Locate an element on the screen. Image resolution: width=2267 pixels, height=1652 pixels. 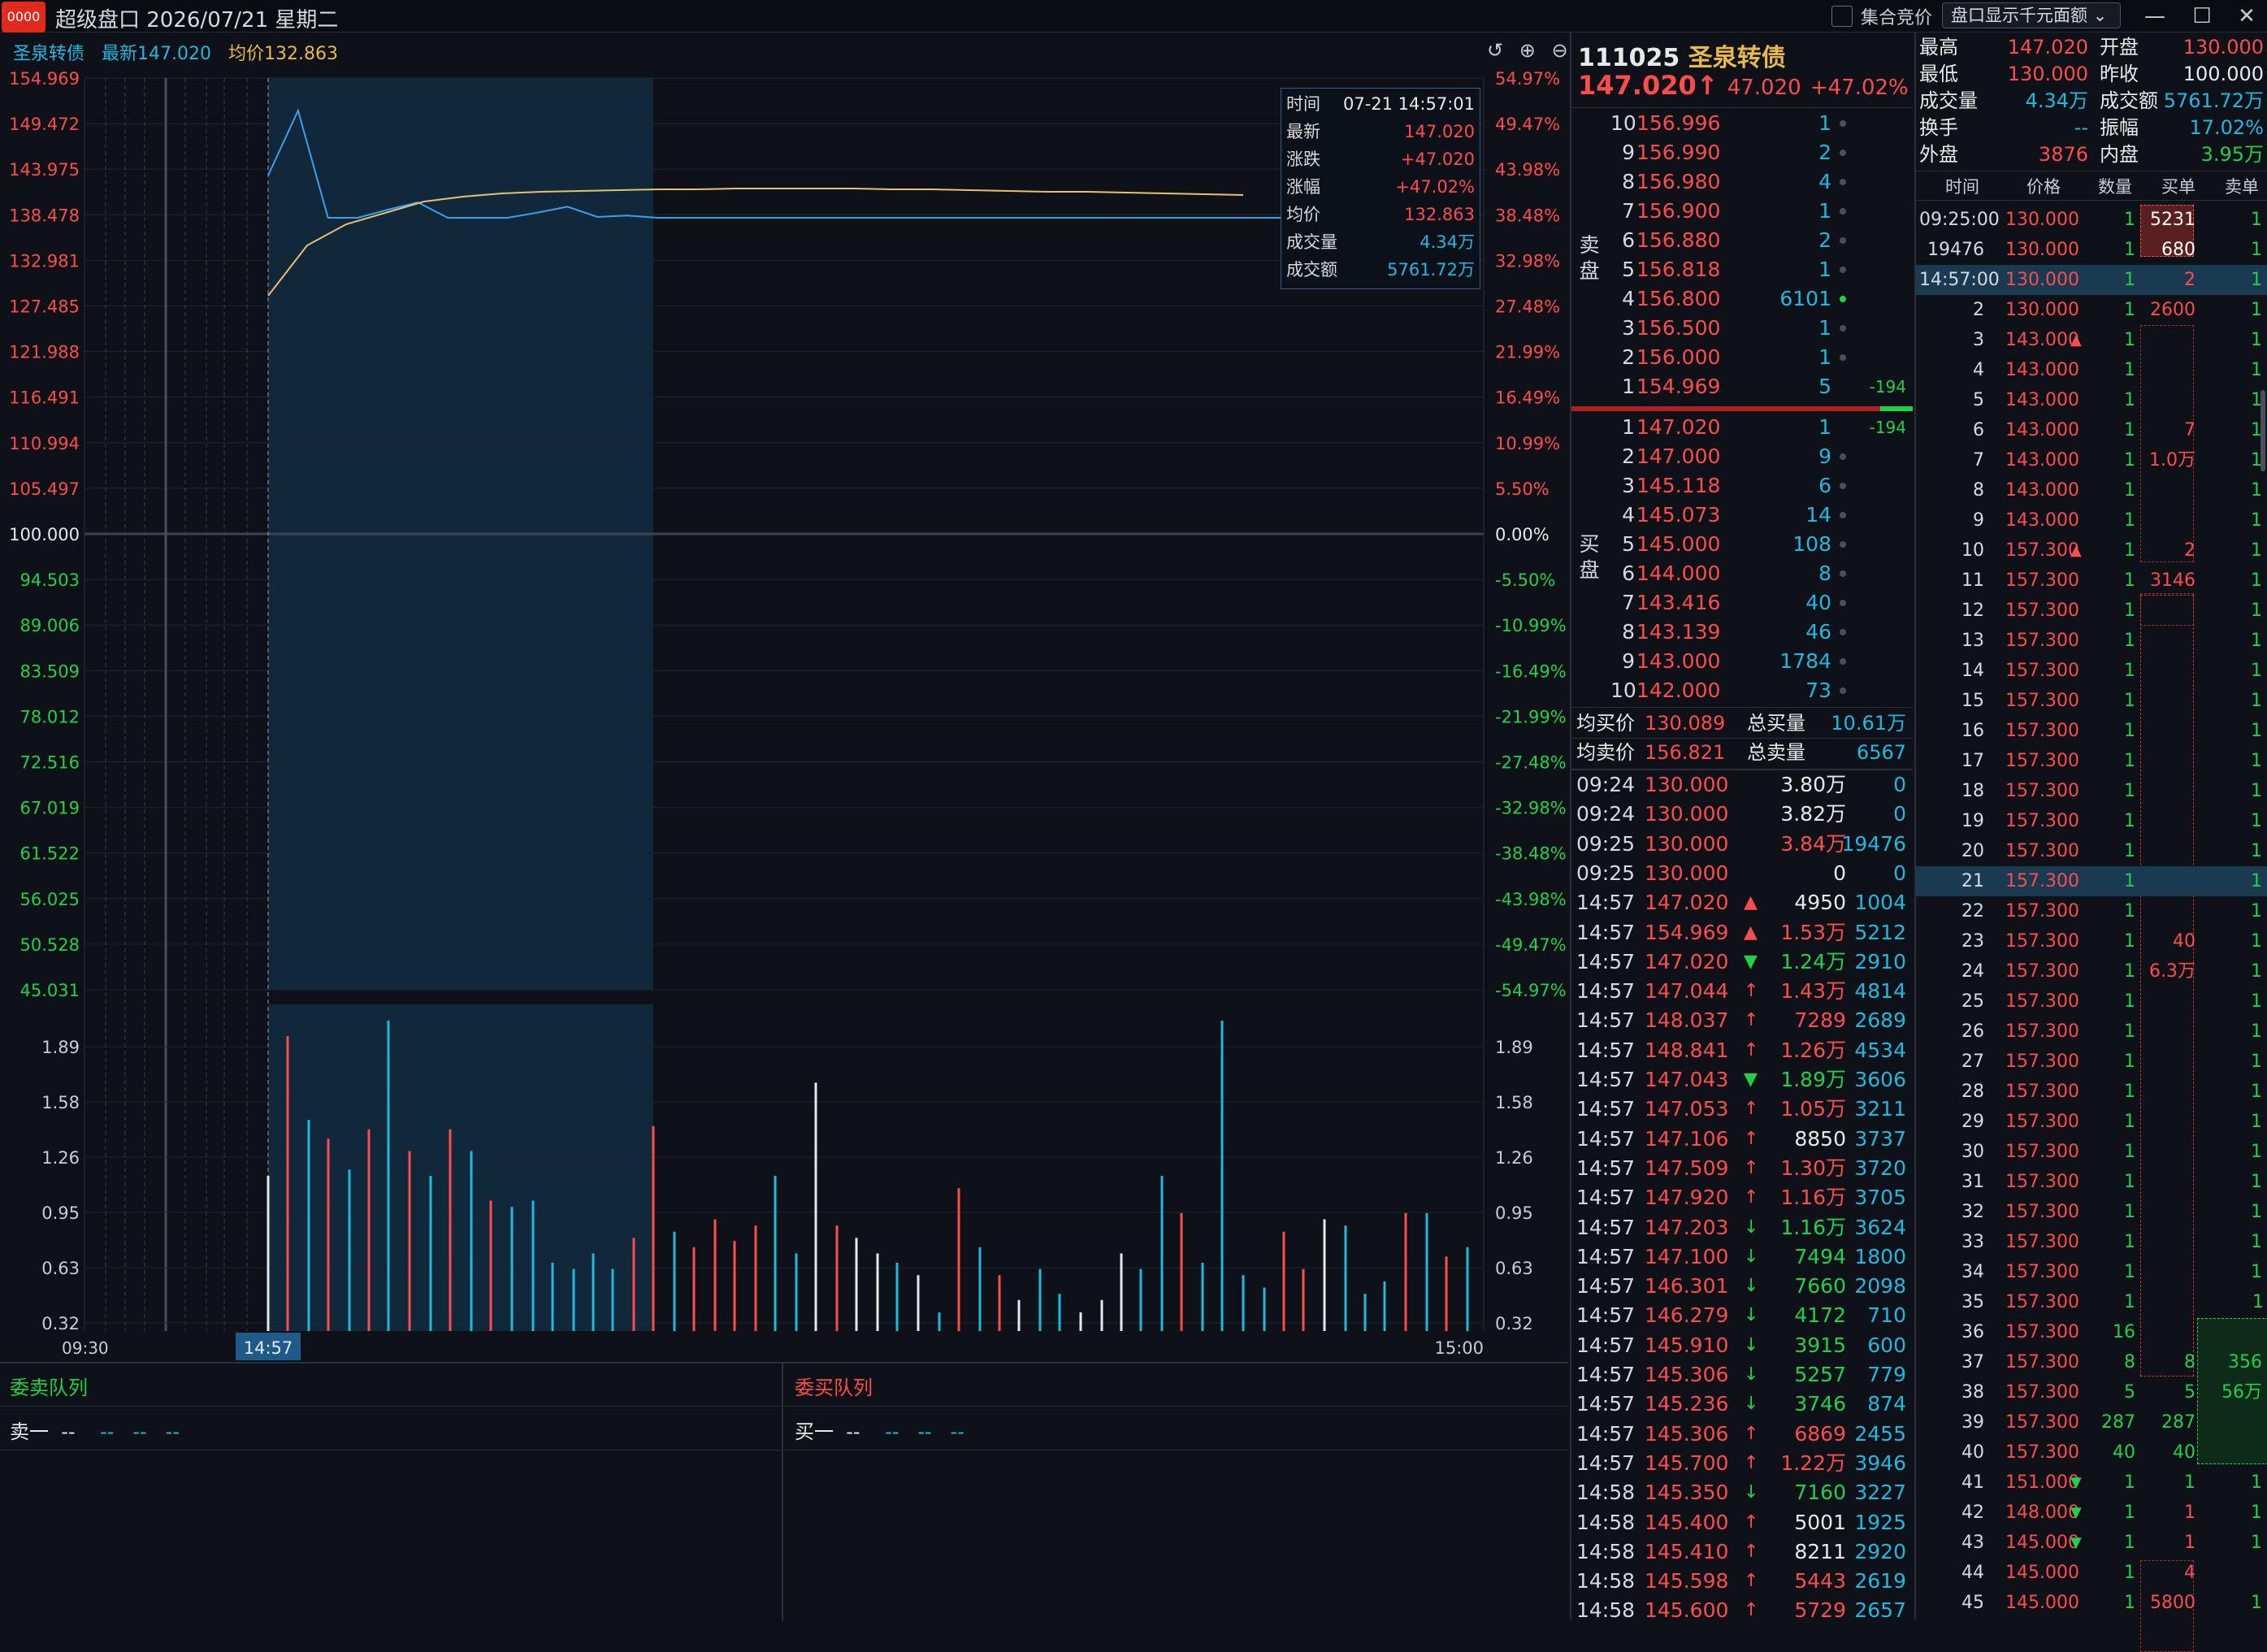
detail-direction-icon: ▲ is located at coordinates (2076, 341).